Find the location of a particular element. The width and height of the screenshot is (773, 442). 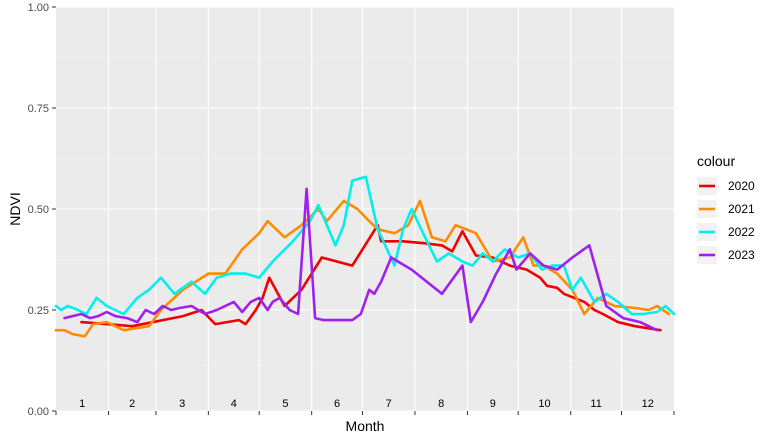

legend-label: 2022 is located at coordinates (741, 232).